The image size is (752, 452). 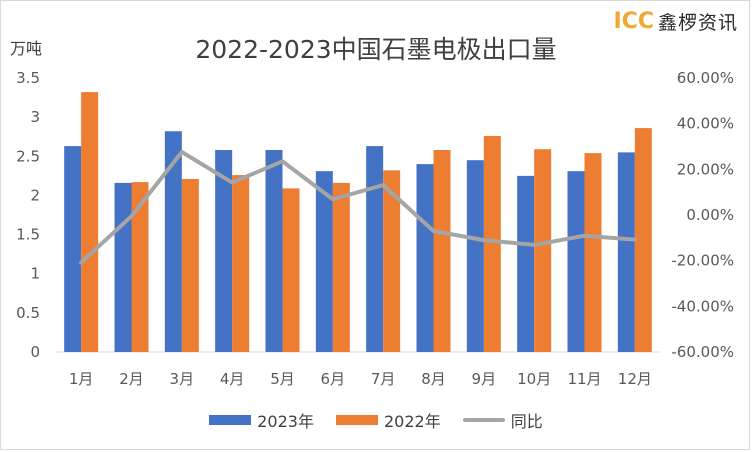 What do you see at coordinates (28, 78) in the screenshot?
I see `left-tick-label: 3.5` at bounding box center [28, 78].